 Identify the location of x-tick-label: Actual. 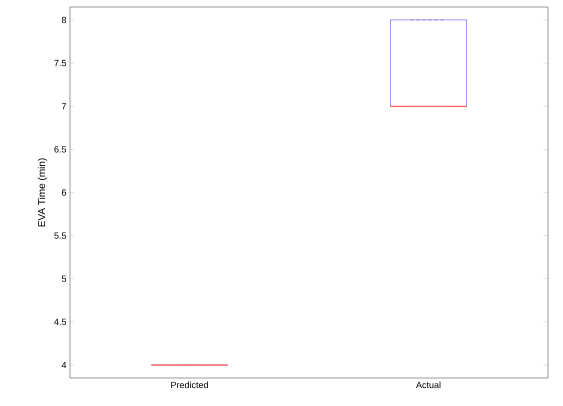
(428, 385).